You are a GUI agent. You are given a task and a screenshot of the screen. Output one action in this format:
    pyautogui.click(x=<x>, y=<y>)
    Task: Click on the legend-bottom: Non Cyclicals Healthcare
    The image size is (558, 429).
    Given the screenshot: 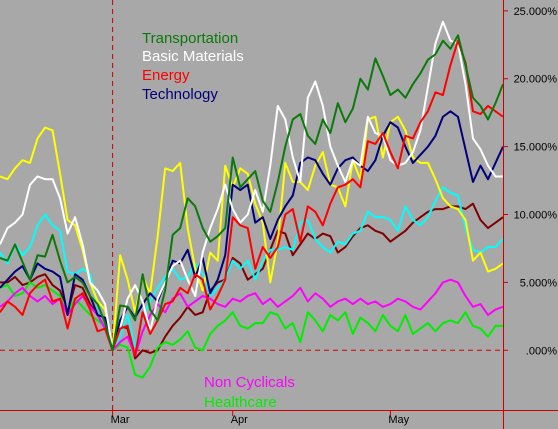 What is the action you would take?
    pyautogui.click(x=249, y=392)
    